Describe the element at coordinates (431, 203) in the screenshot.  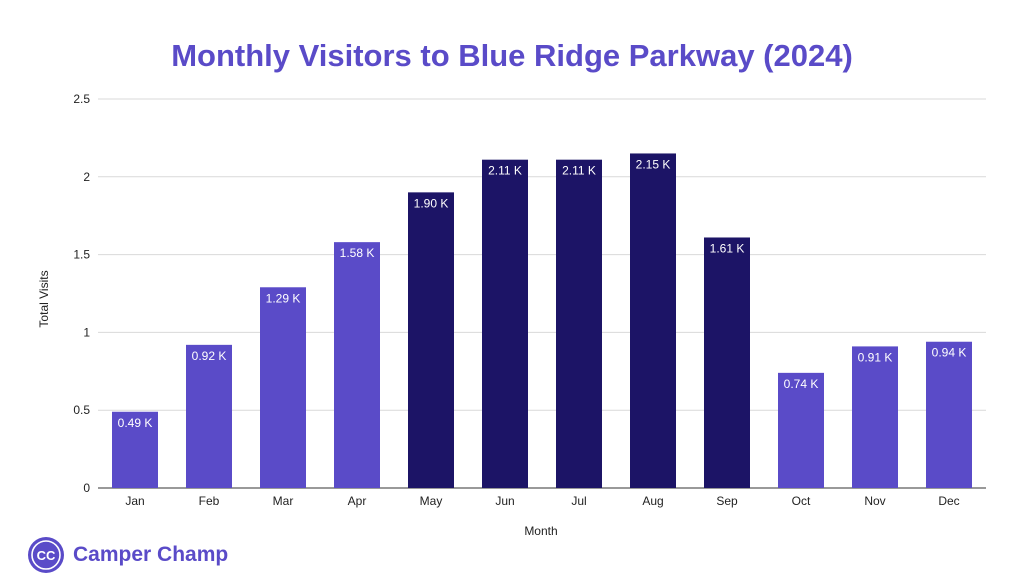
I see `bar-value-label: 1.90 K` at that location.